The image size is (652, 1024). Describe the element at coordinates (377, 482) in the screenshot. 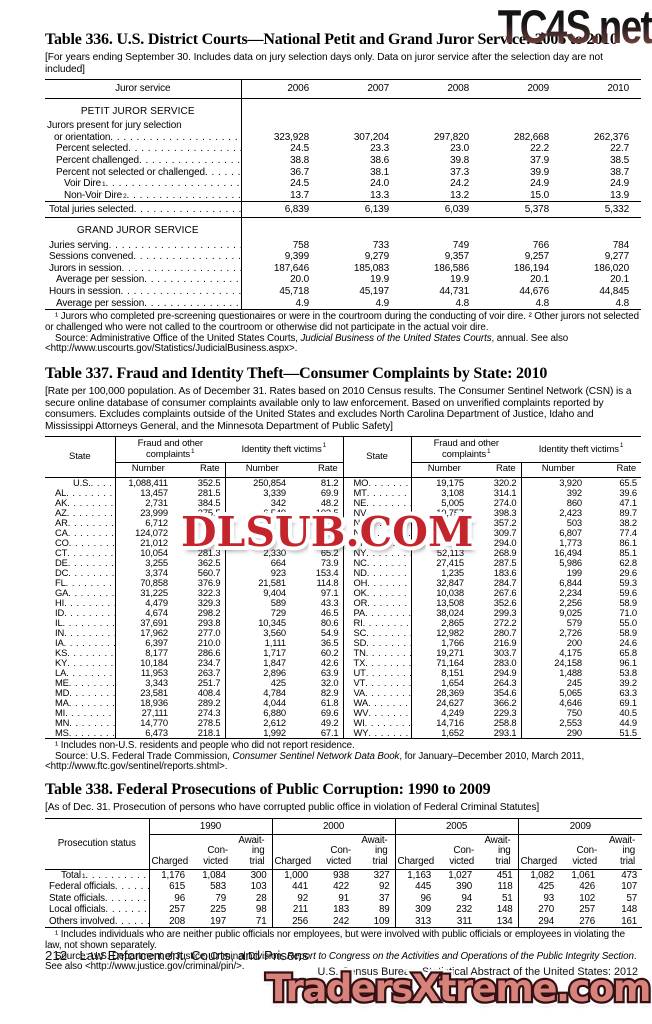

I see `row-label: MO` at that location.